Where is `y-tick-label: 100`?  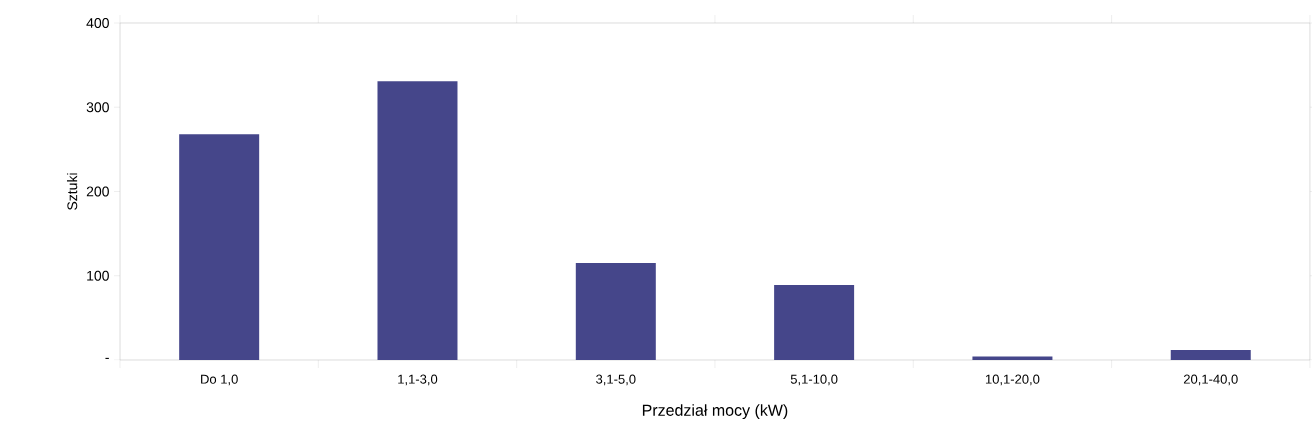
y-tick-label: 100 is located at coordinates (98, 275).